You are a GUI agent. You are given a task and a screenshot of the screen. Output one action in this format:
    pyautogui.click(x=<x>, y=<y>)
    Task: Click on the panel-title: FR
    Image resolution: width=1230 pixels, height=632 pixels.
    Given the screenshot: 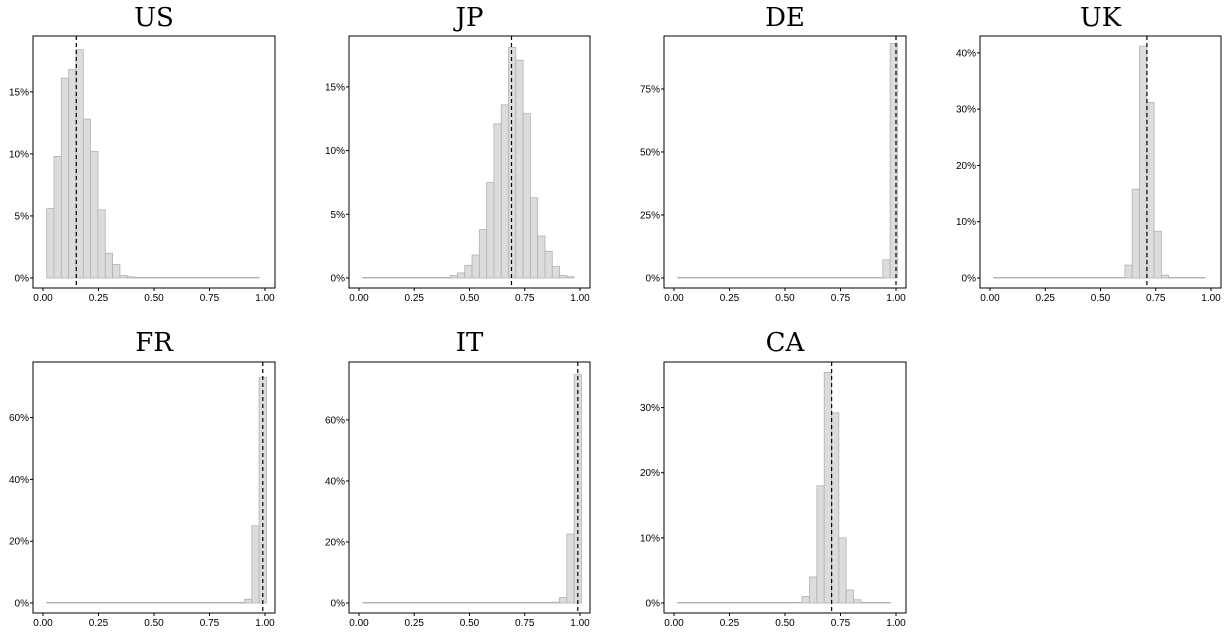 What is the action you would take?
    pyautogui.click(x=154, y=343)
    